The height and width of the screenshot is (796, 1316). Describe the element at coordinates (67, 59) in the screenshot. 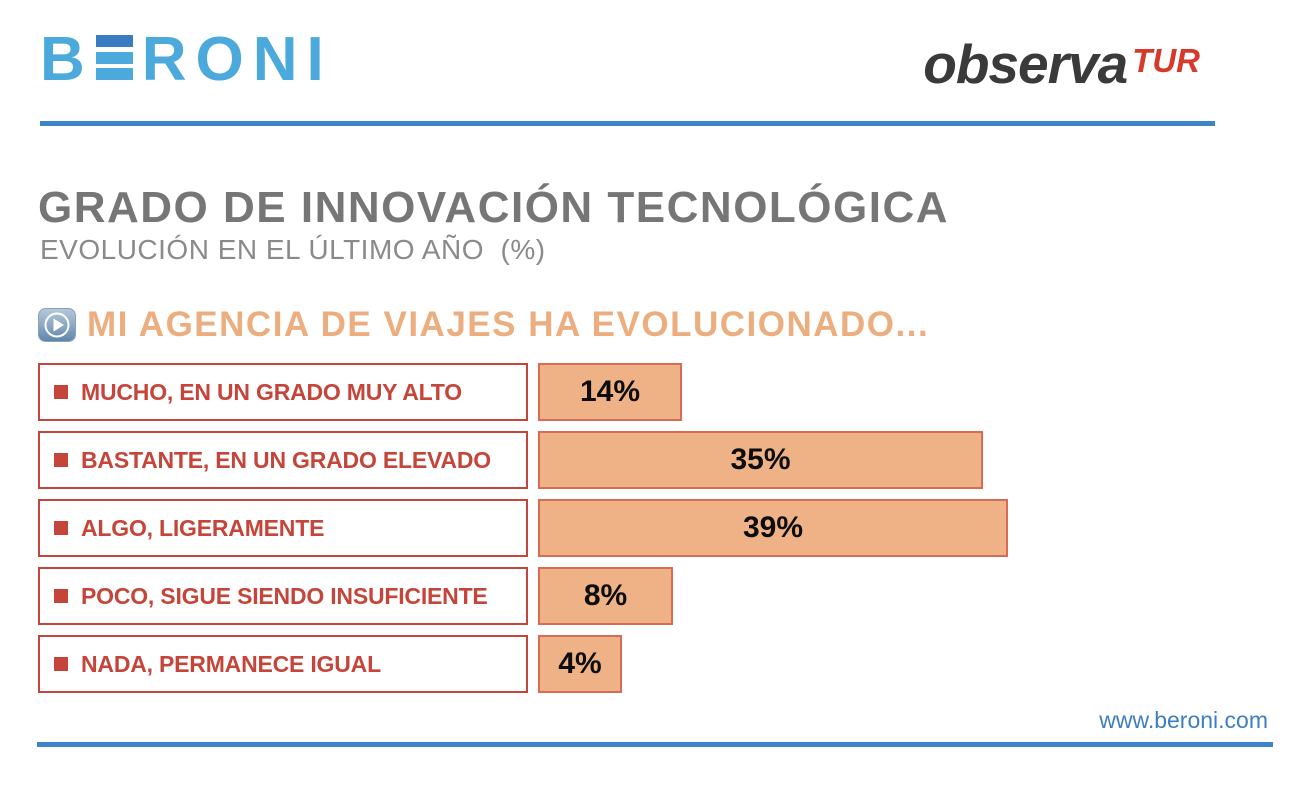

I see `beroni-logo-prefix: B` at that location.